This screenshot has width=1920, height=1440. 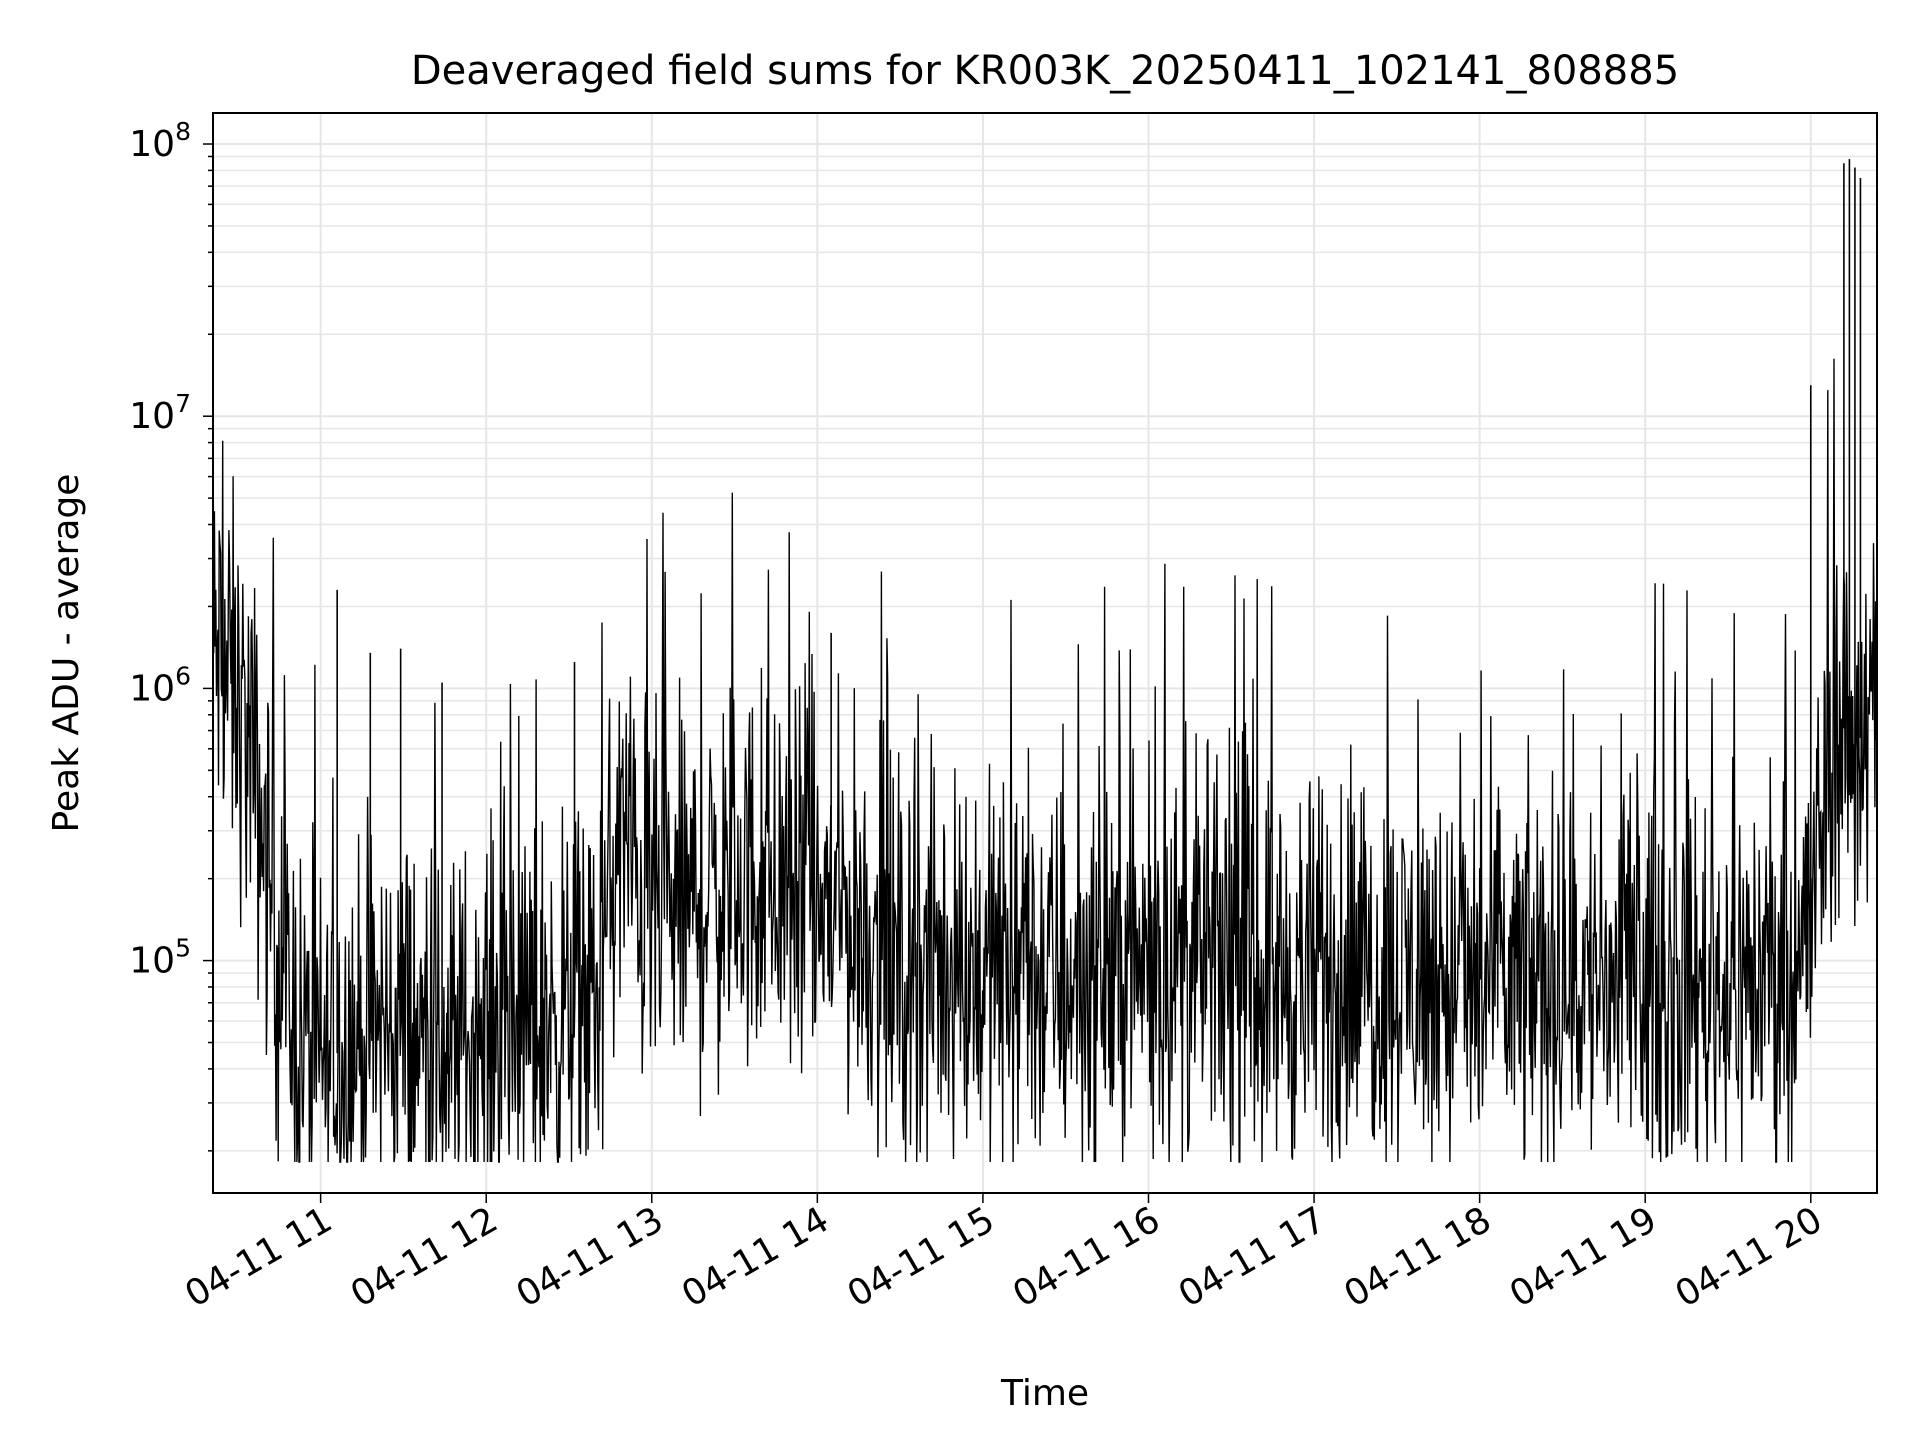 What do you see at coordinates (1044, 1393) in the screenshot?
I see `x-axis-label: Time` at bounding box center [1044, 1393].